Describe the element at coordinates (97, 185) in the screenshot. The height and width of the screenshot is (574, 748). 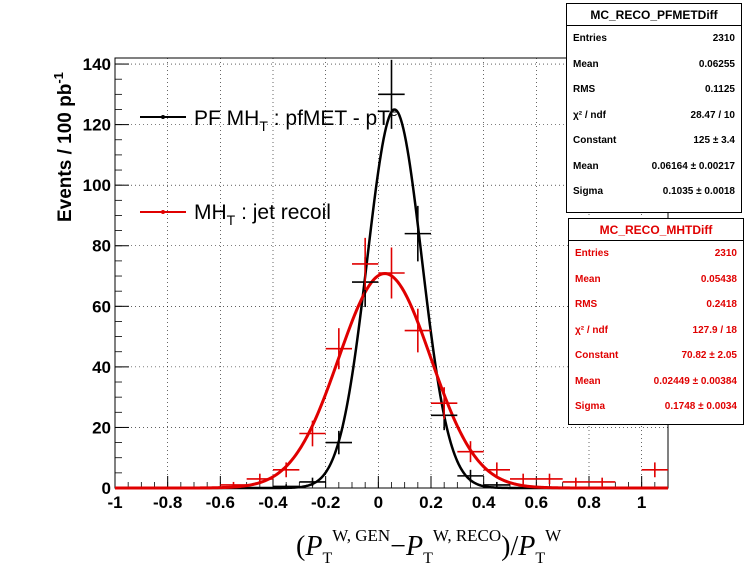
I see `y-tick-label: 100` at that location.